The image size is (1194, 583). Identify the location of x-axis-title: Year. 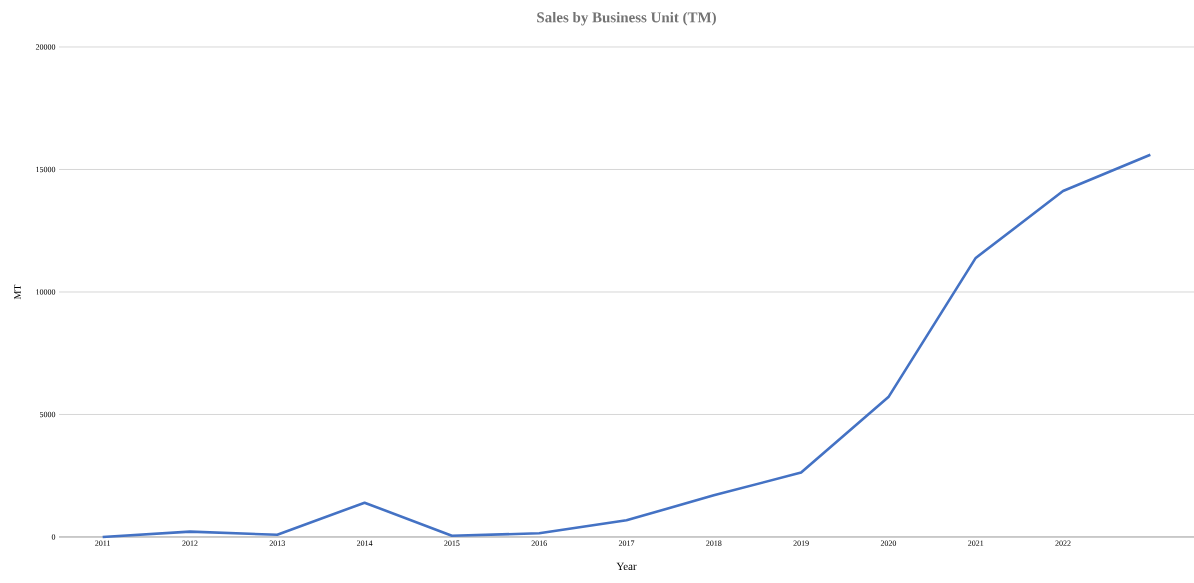
(626, 566).